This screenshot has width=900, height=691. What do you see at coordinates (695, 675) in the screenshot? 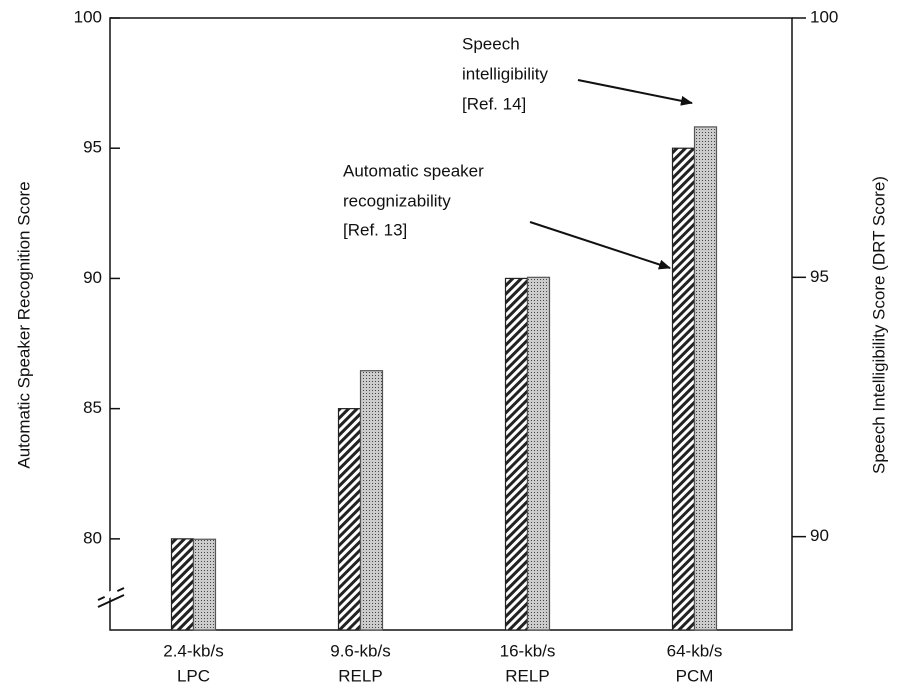
I see `x-tick-label: PCM` at bounding box center [695, 675].